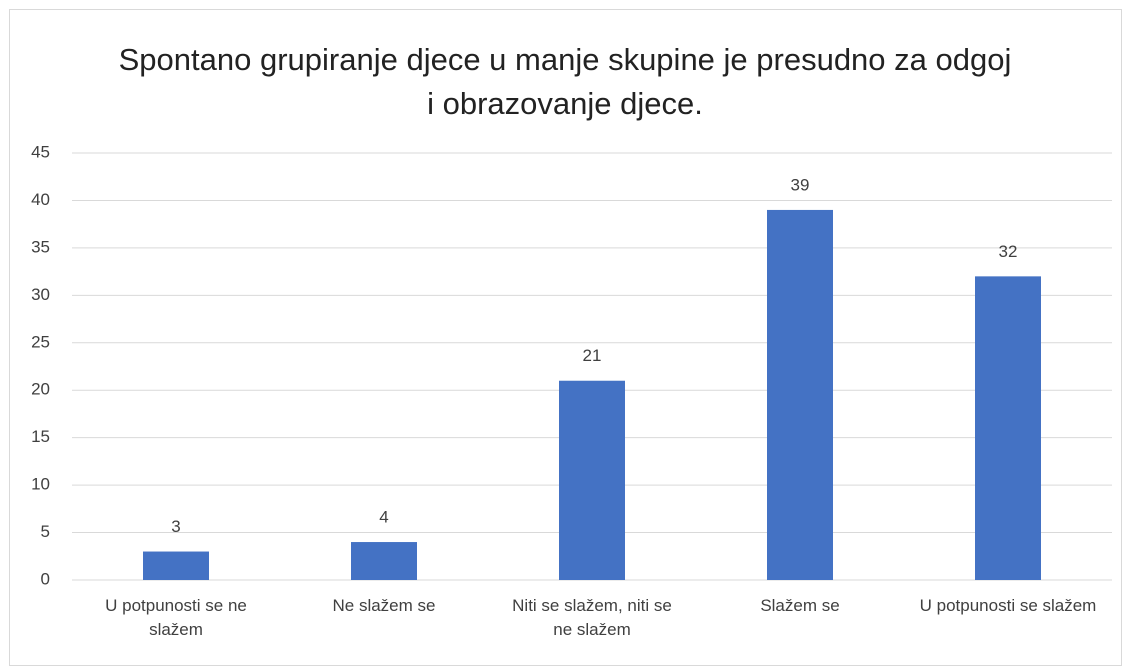  What do you see at coordinates (45, 578) in the screenshot?
I see `y-tick-label: 0` at bounding box center [45, 578].